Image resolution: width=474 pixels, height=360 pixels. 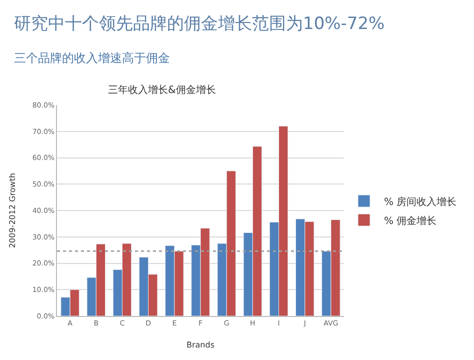 I want to click on text: 三年收入增长&佣金增长, so click(x=162, y=90).